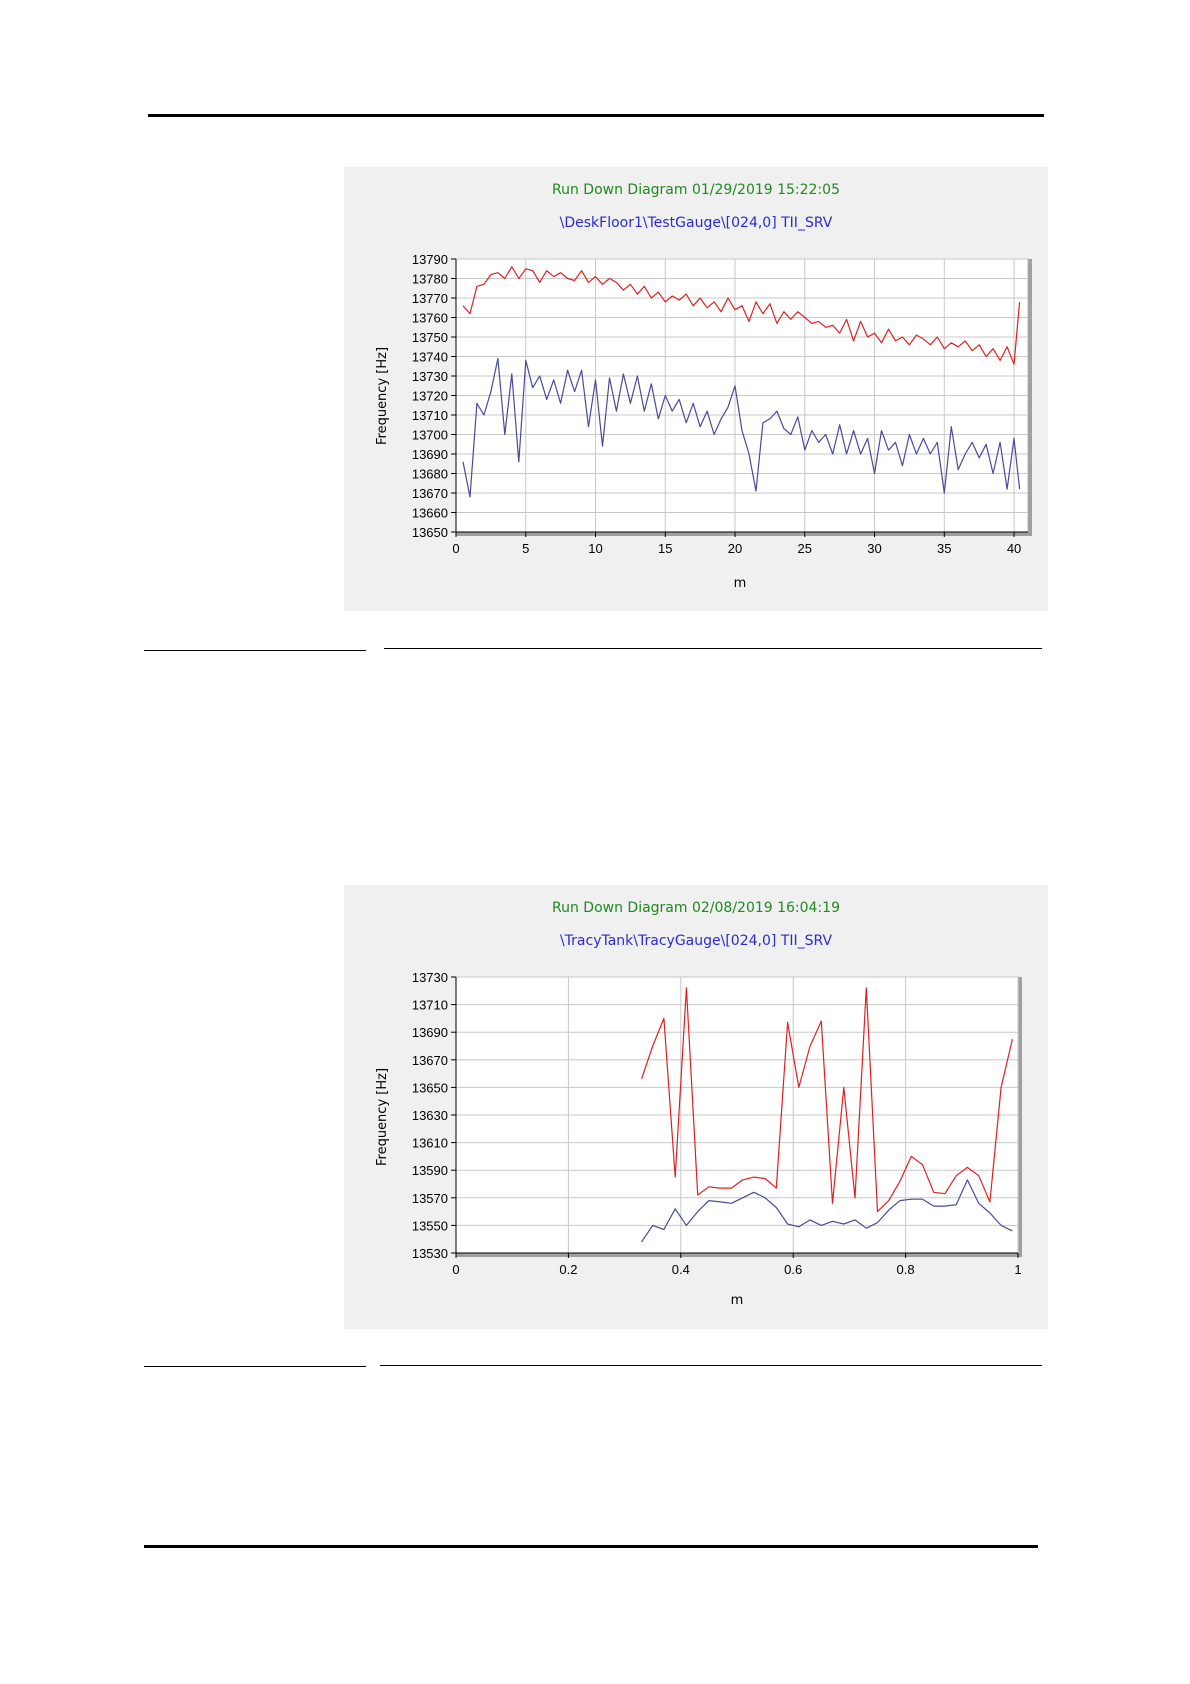 Image resolution: width=1190 pixels, height=1684 pixels. Describe the element at coordinates (696, 941) in the screenshot. I see `chart-subtitle: \TracyTank\TracyGauge\[024,0] TII_SRV` at that location.